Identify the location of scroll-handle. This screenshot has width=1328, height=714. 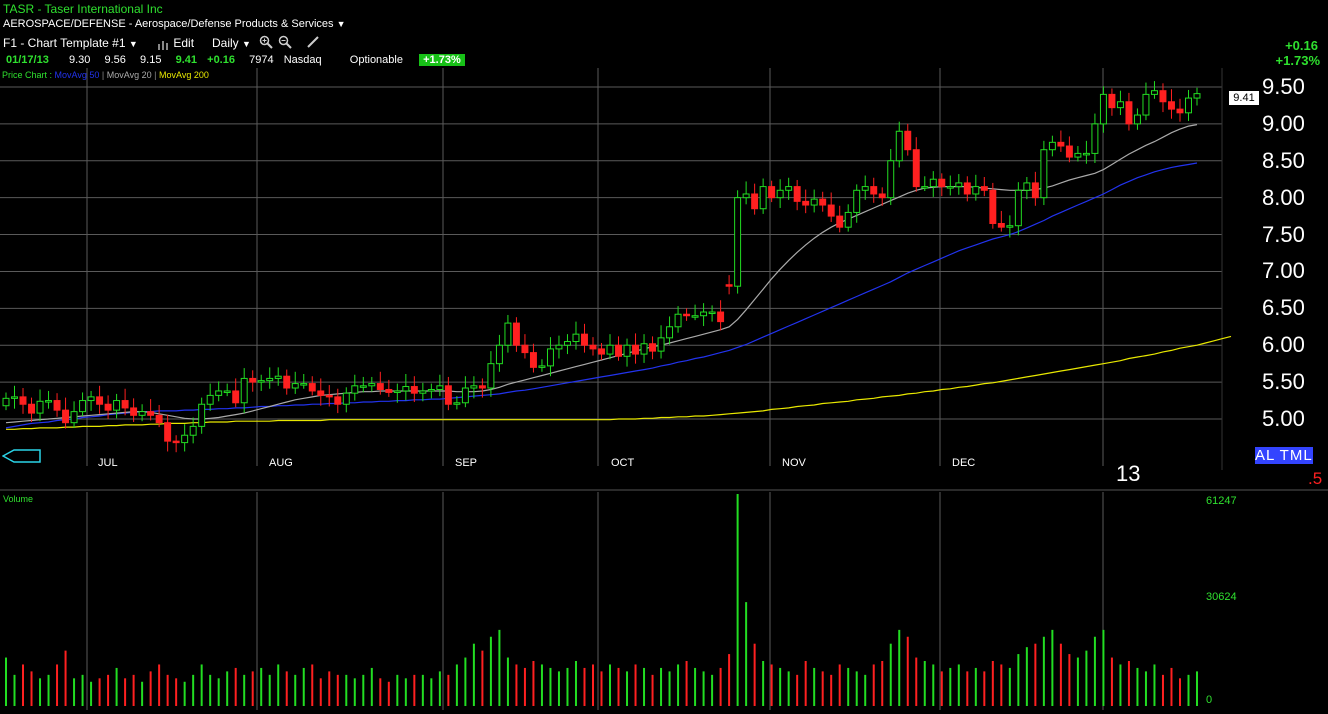
(21, 456).